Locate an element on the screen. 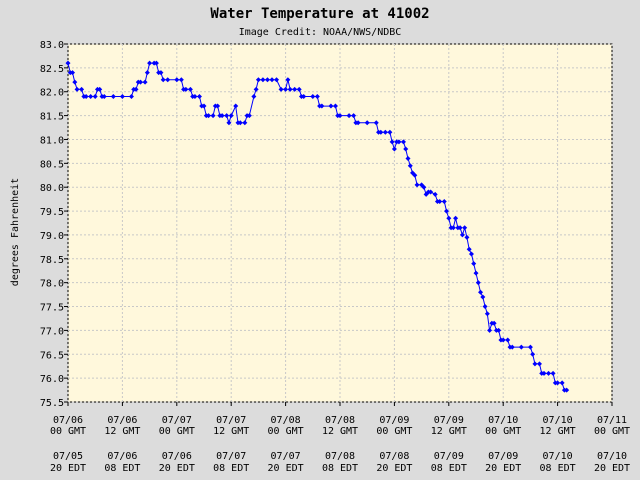 Image resolution: width=640 pixels, height=480 pixels. x-tick-date-edt: 07/09 is located at coordinates (503, 456).